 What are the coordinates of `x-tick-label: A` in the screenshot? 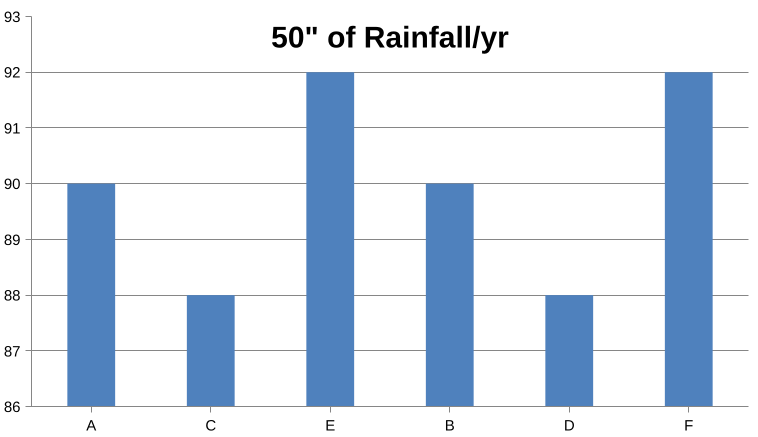 It's located at (91, 426).